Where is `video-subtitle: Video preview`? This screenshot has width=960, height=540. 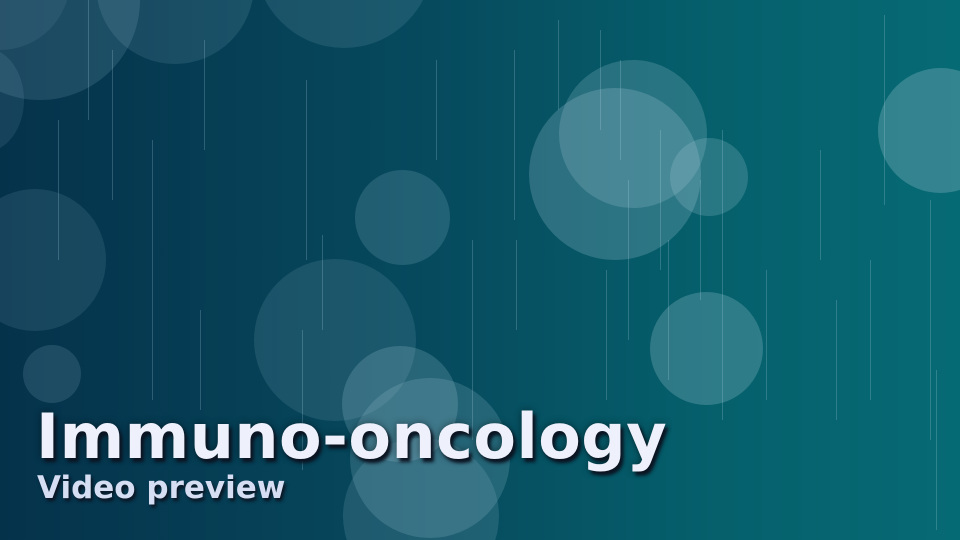
video-subtitle: Video preview is located at coordinates (161, 488).